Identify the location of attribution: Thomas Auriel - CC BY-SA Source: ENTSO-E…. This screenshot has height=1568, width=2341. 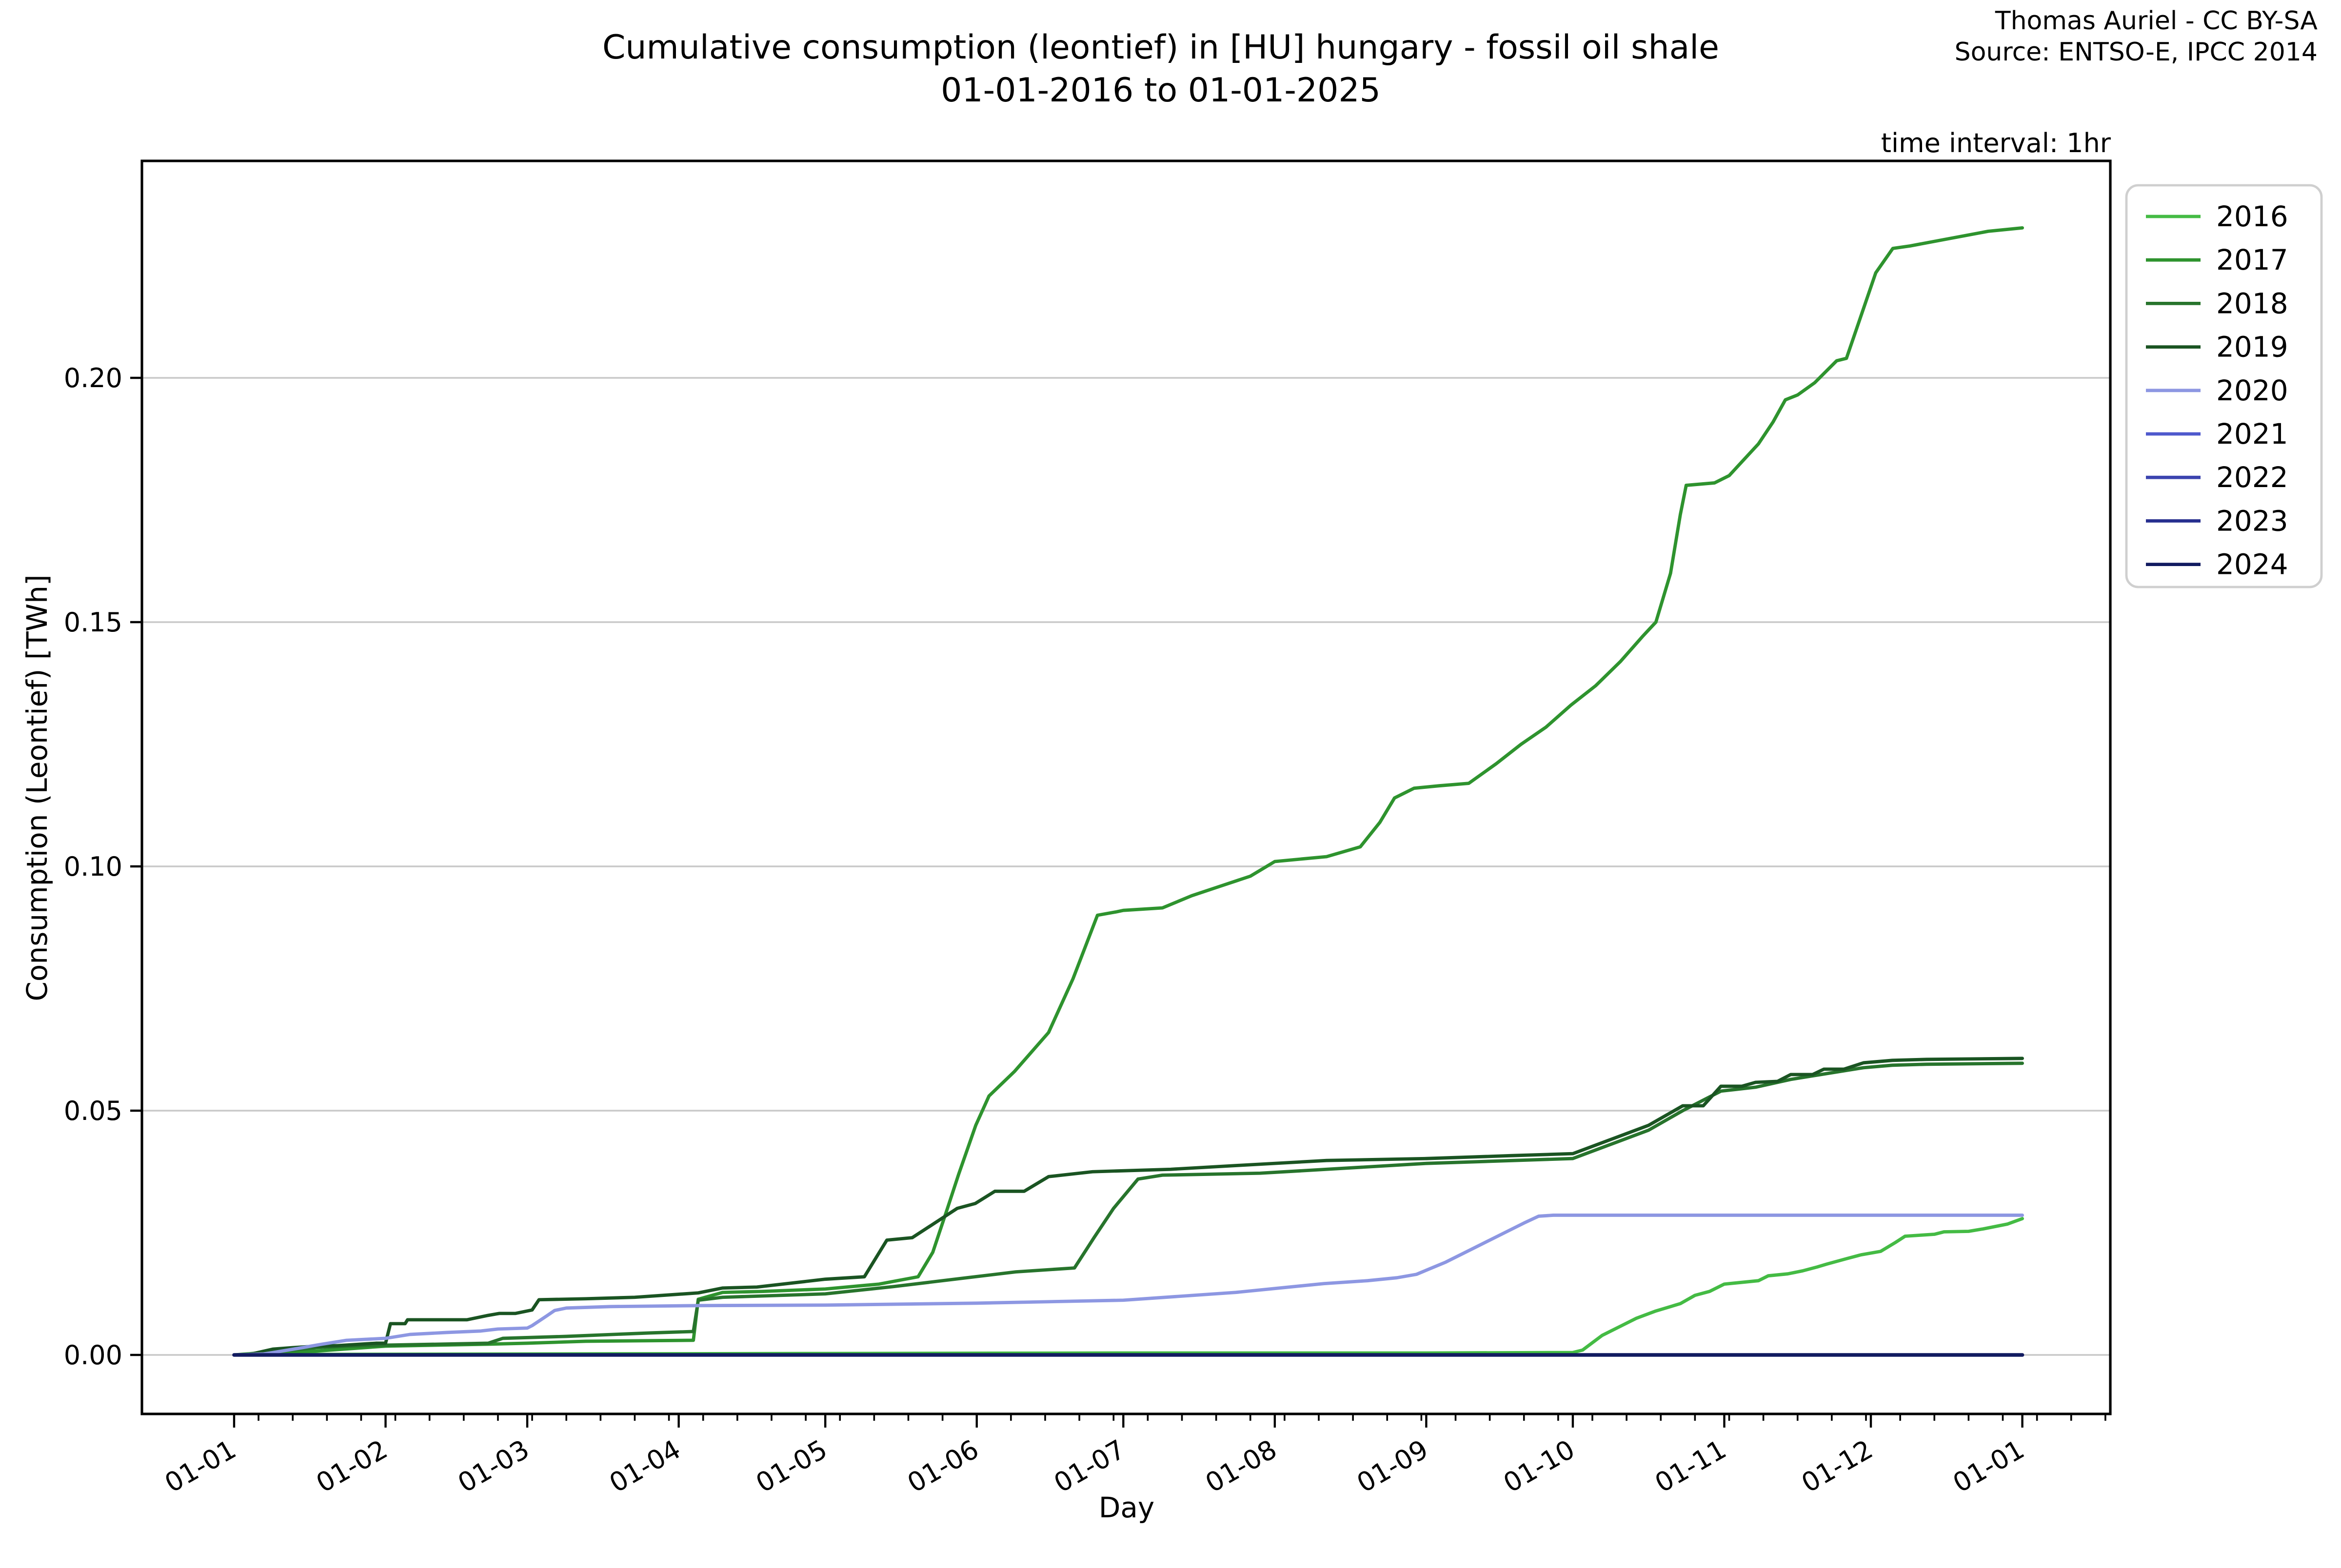
(2136, 39).